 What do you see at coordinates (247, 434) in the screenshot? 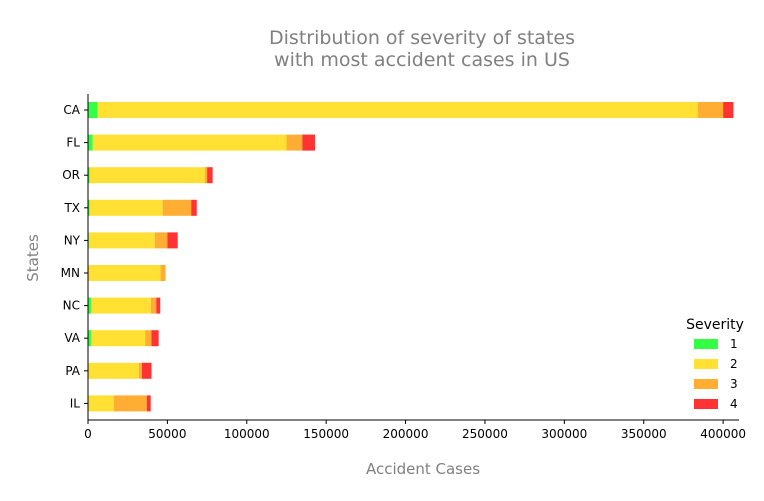
I see `x-tick-label: 100000` at bounding box center [247, 434].